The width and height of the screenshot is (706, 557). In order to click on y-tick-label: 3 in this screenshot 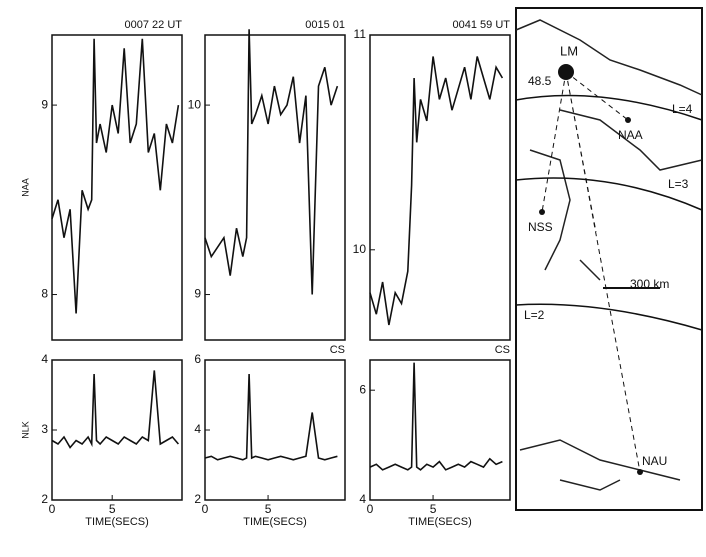, I will do `click(44, 429)`.